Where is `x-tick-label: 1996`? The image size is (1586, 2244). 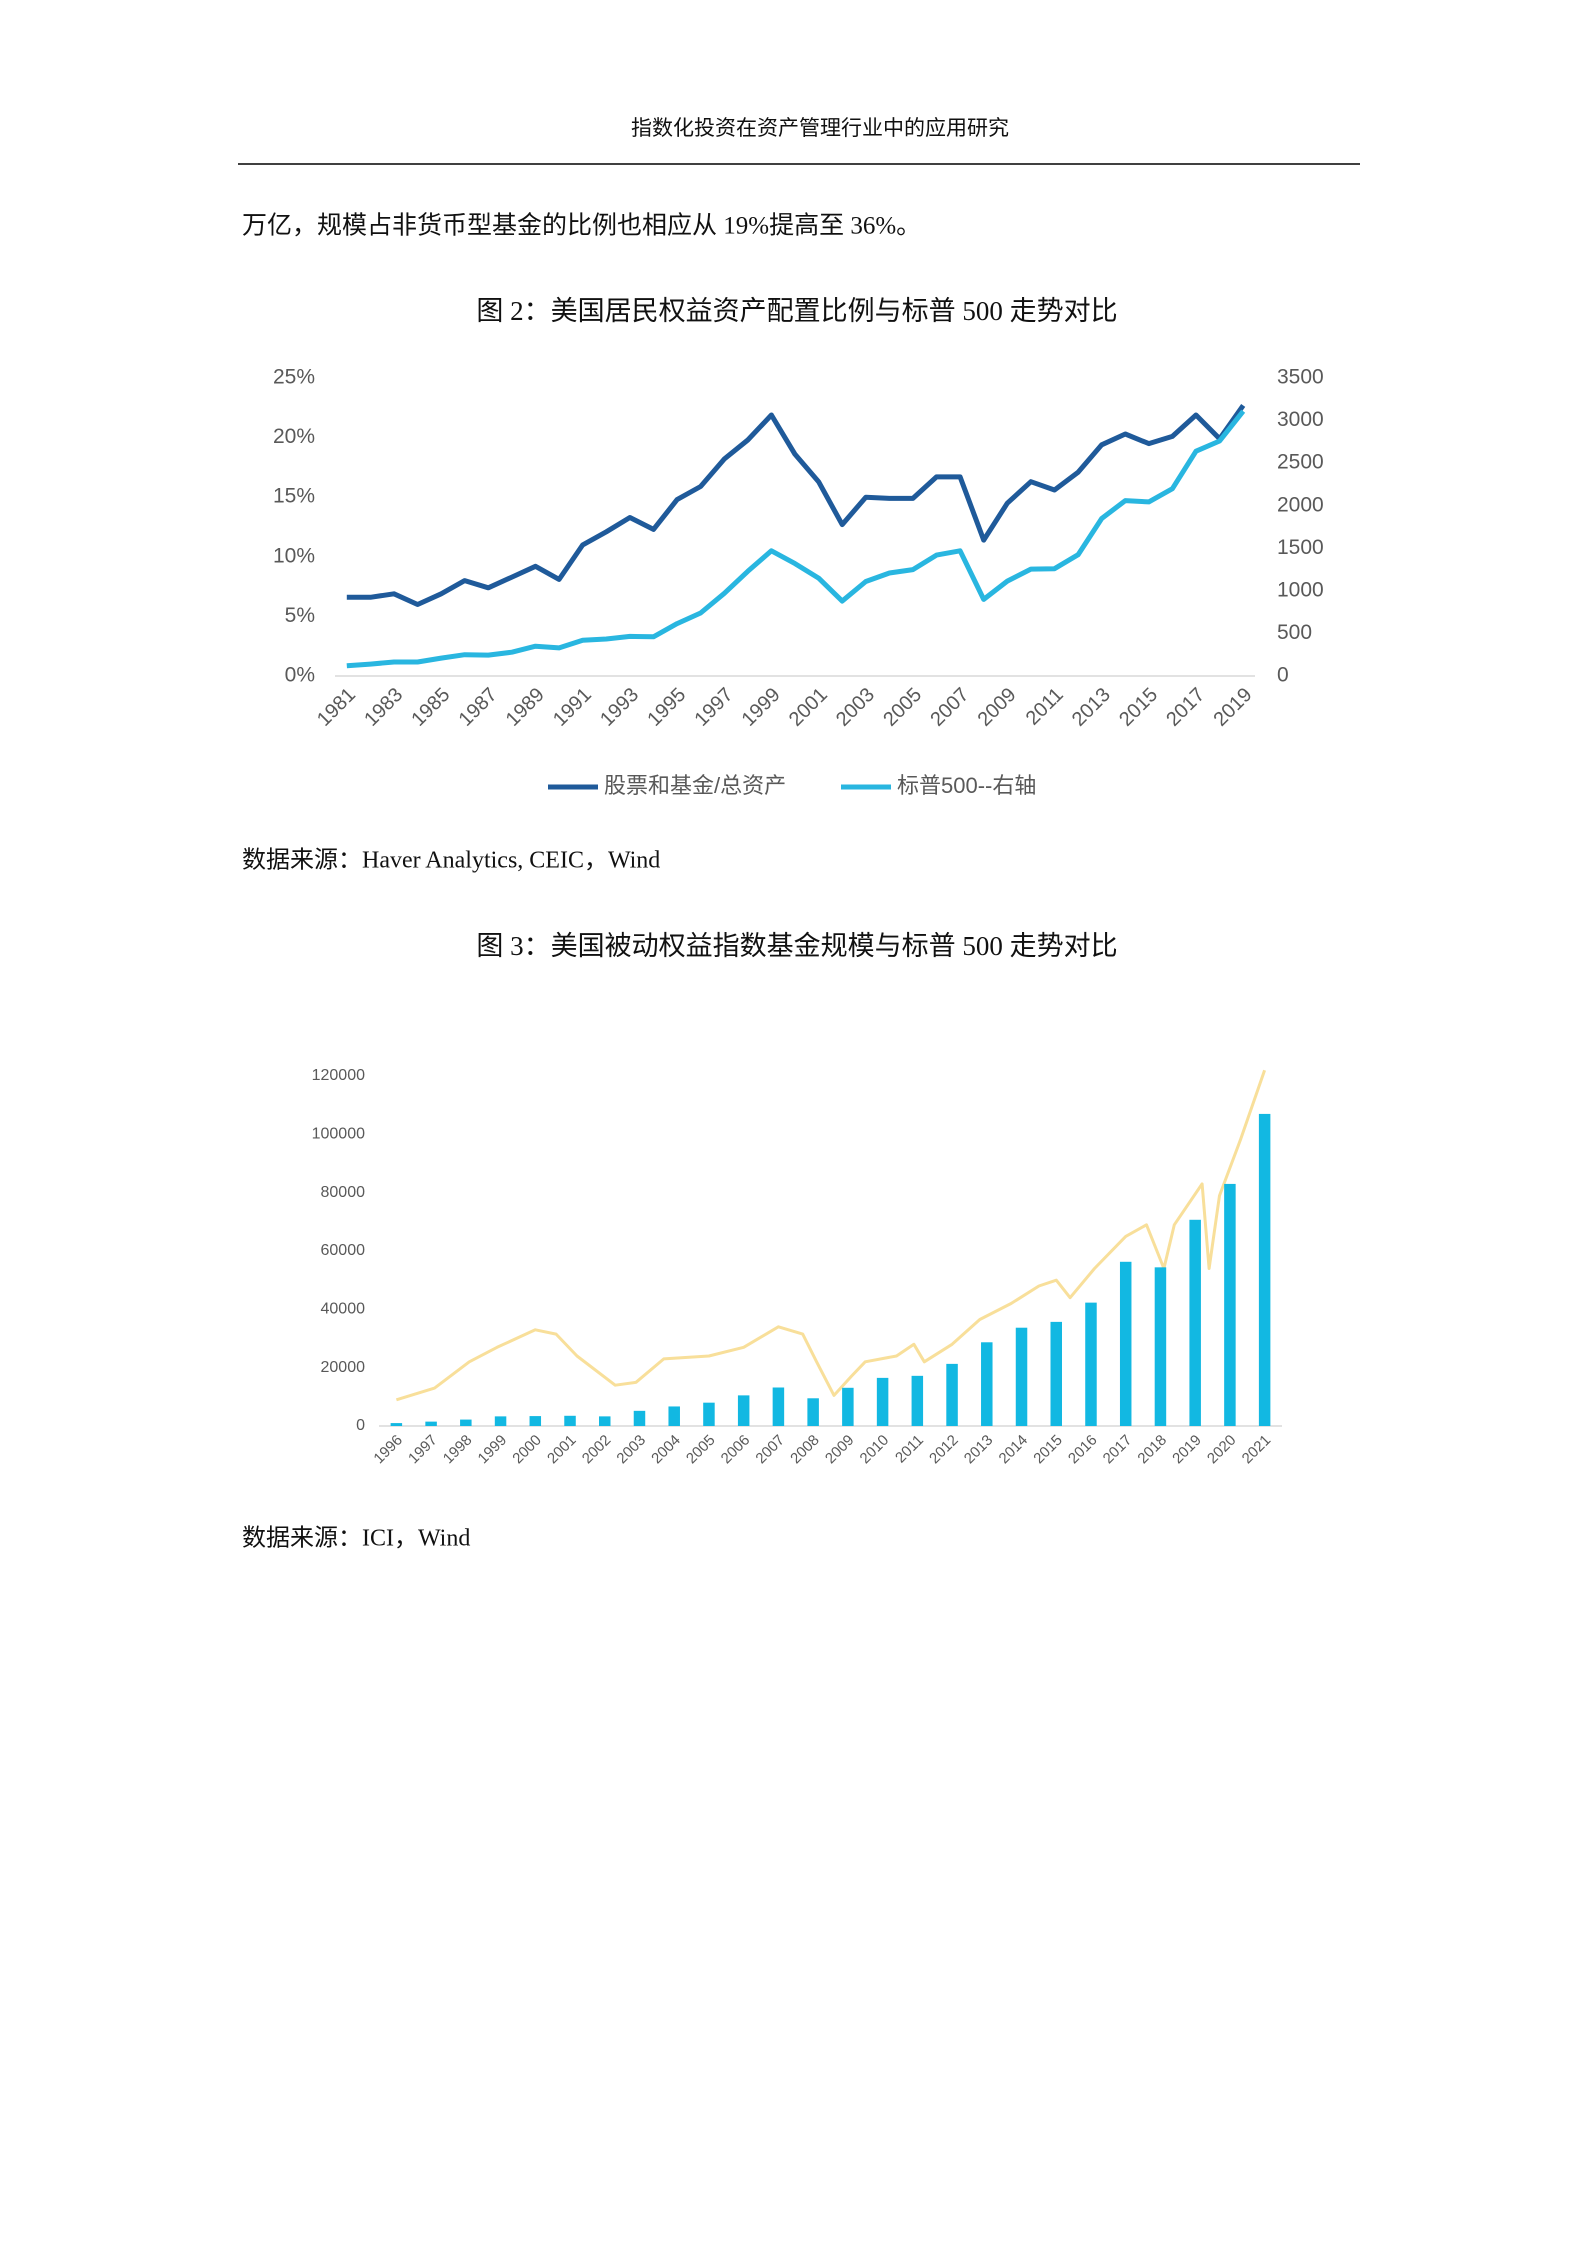 x-tick-label: 1996 is located at coordinates (388, 1450).